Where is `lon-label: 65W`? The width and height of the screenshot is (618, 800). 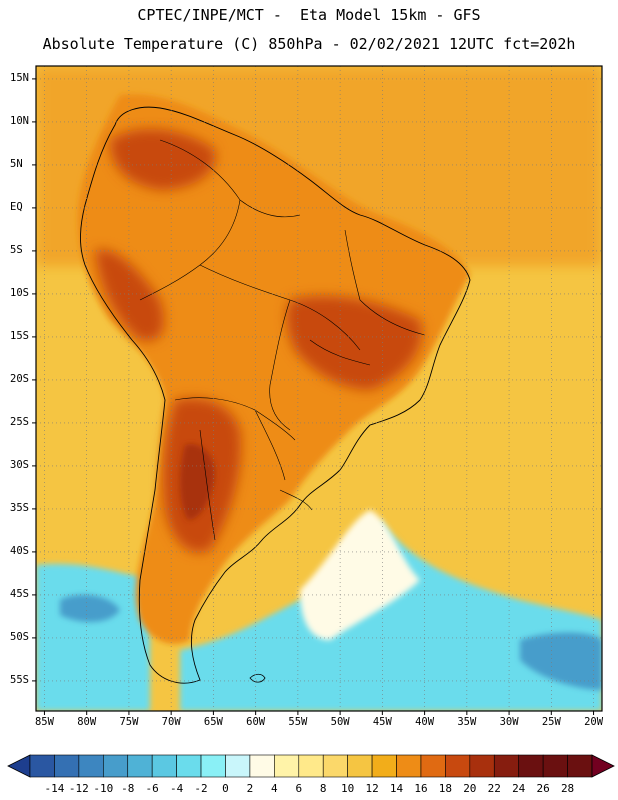 lon-label: 65W is located at coordinates (213, 722).